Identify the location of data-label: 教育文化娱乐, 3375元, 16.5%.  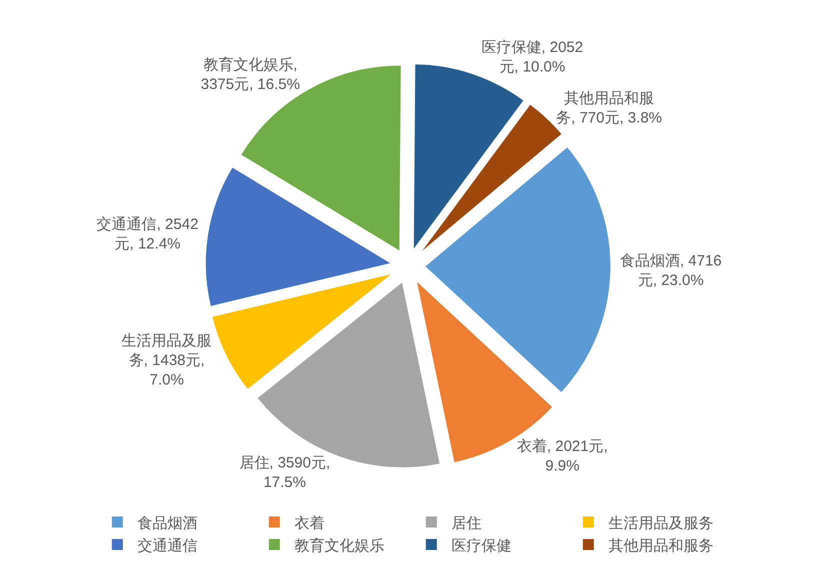
(250, 75).